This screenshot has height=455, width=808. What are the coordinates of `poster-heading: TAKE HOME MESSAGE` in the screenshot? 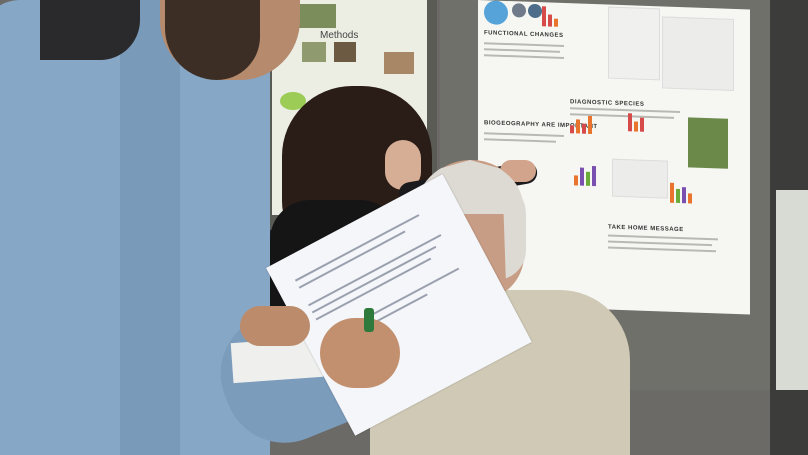 It's located at (646, 229).